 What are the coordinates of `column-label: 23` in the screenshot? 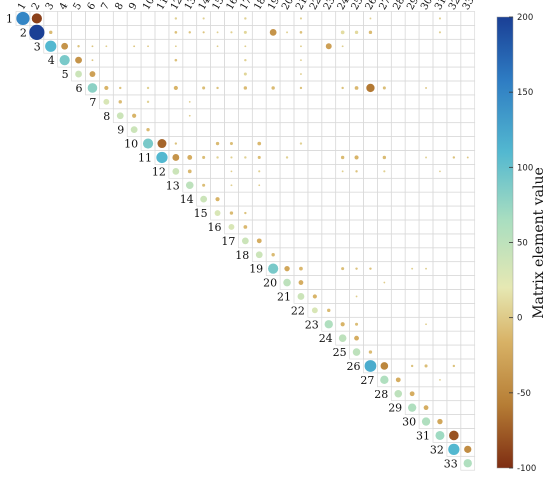 It's located at (330, 6).